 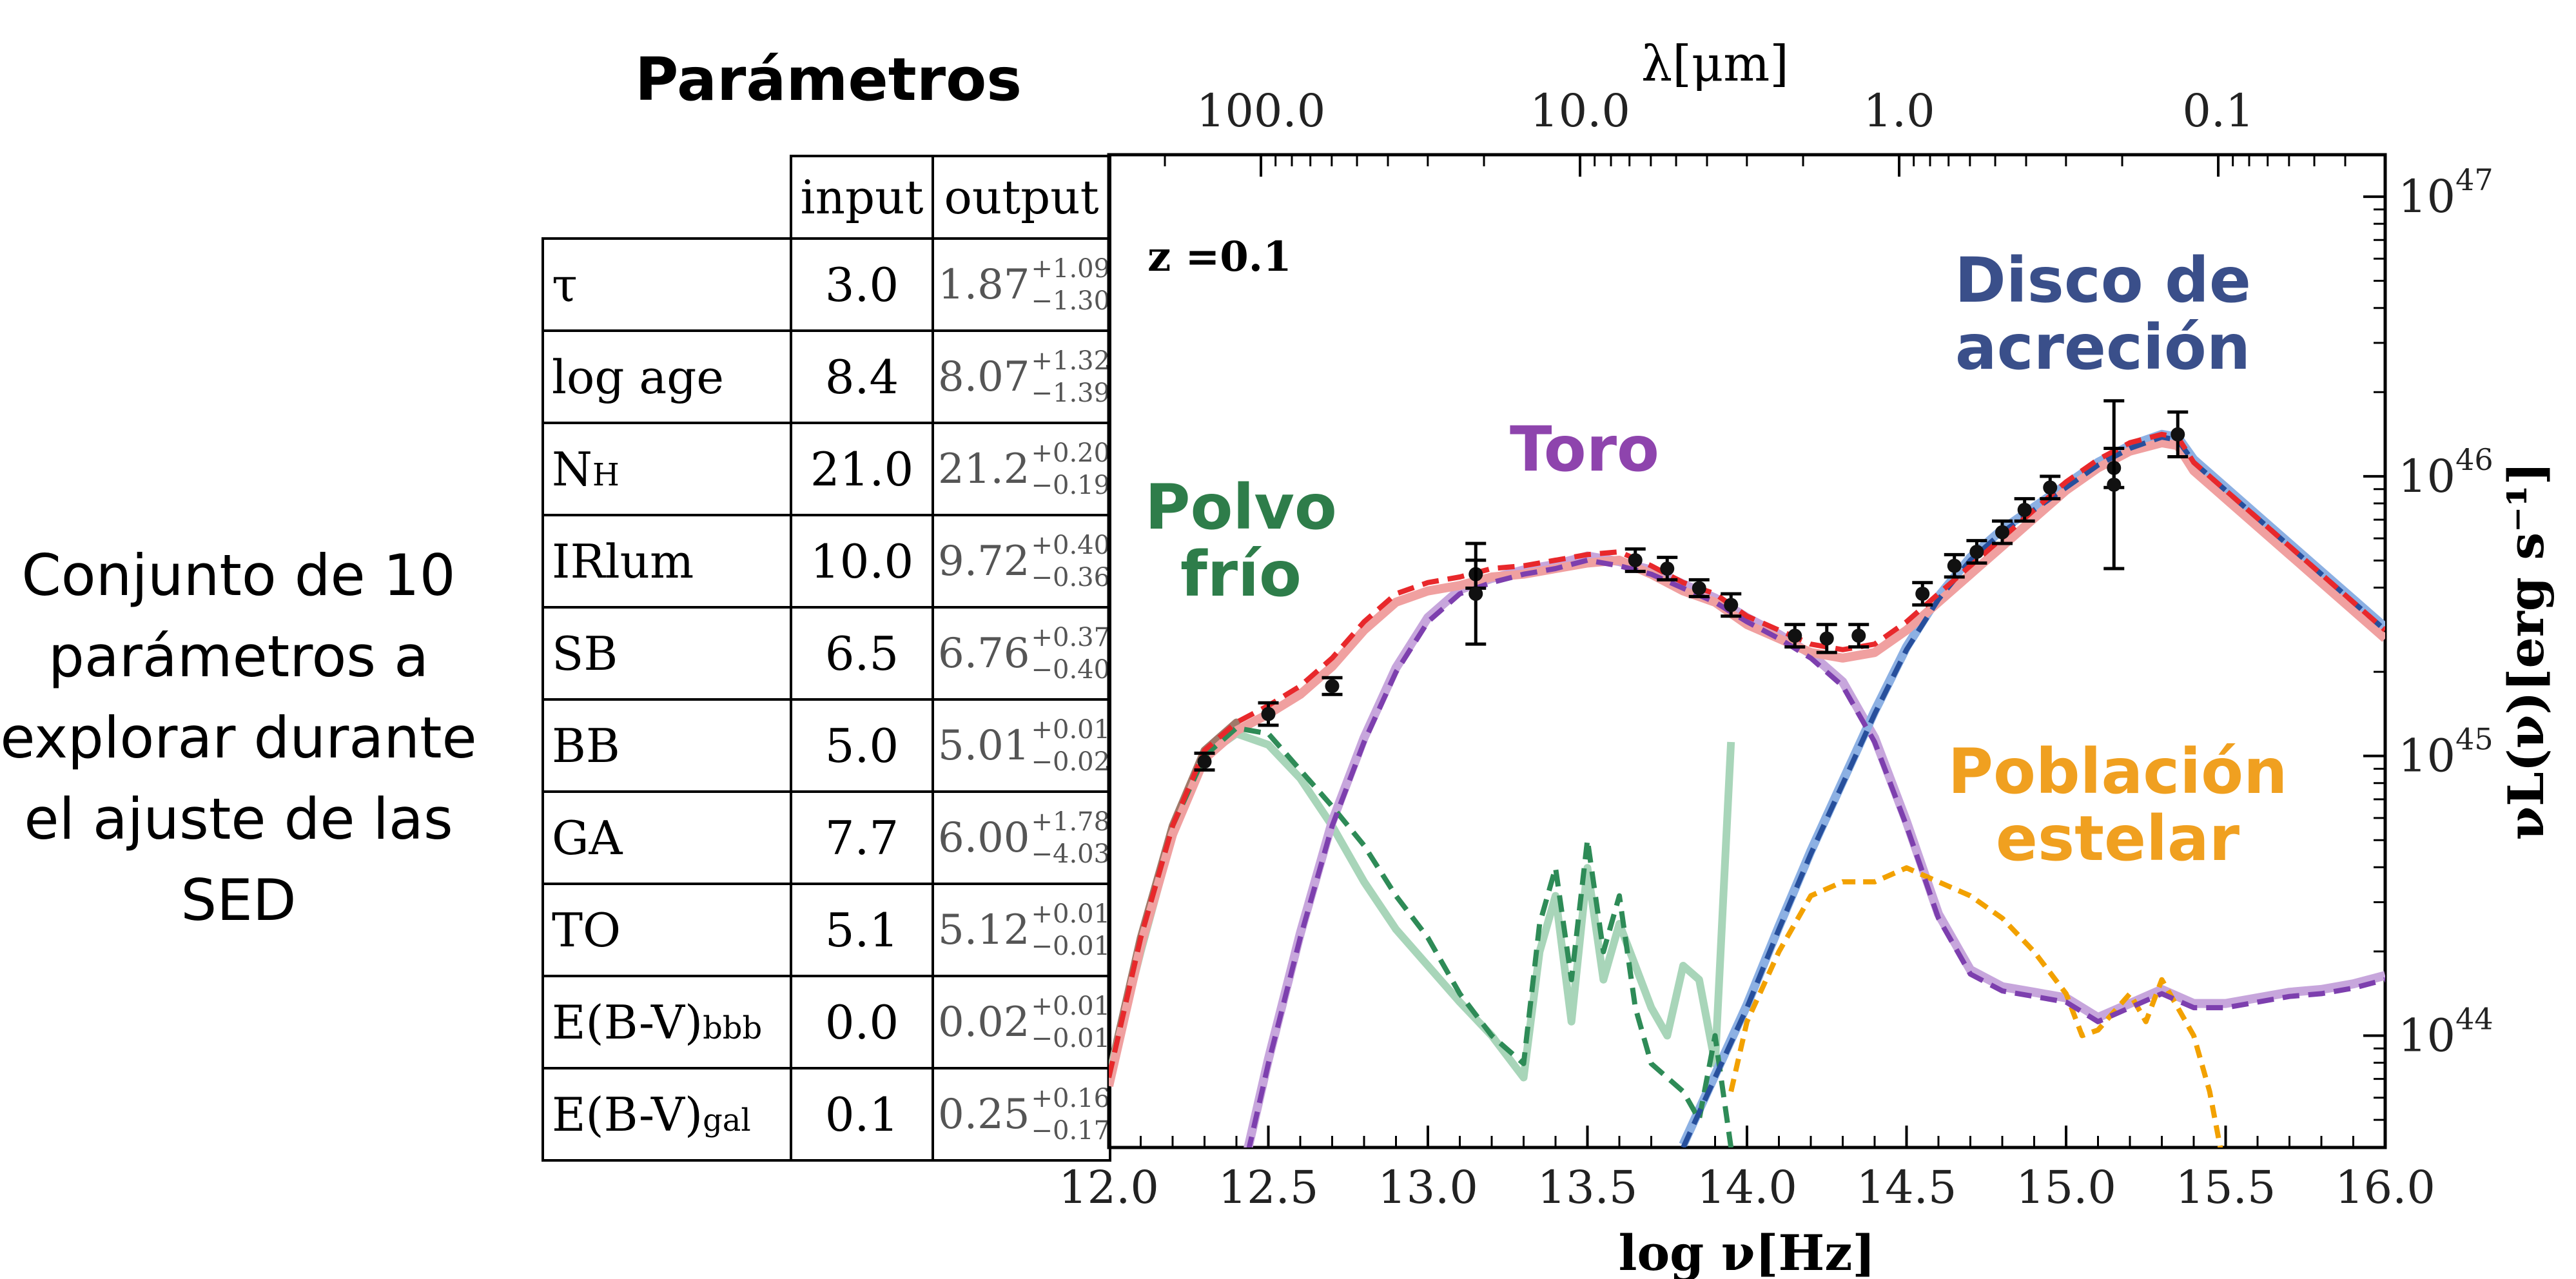 What do you see at coordinates (862, 930) in the screenshot?
I see `param-input: 5.1` at bounding box center [862, 930].